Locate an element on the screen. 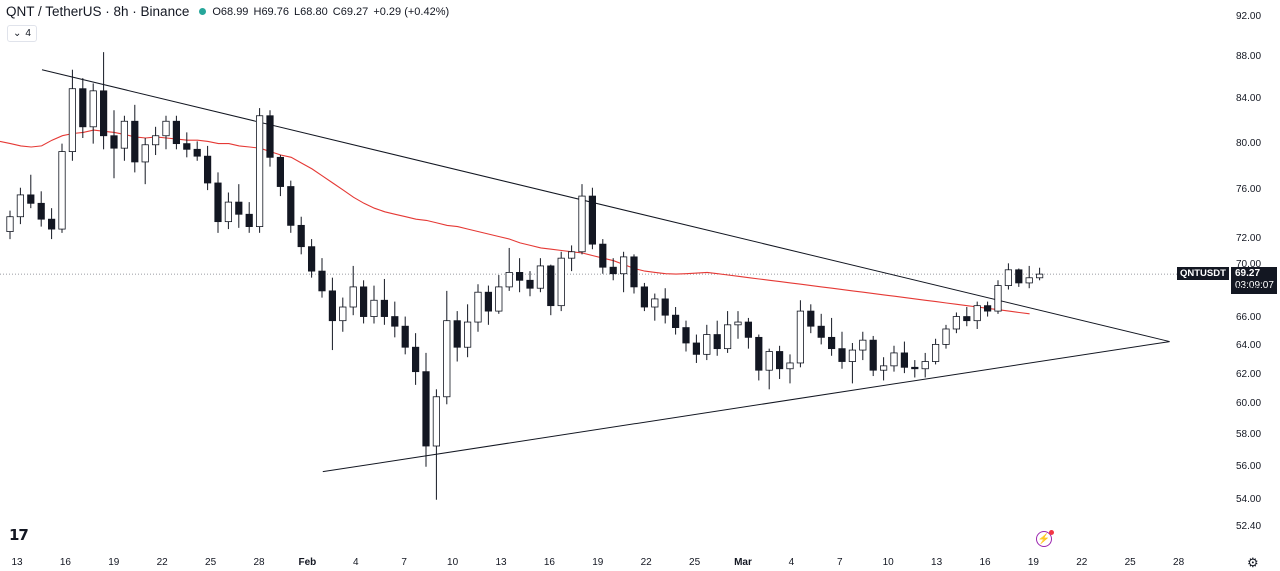  last-price-badge: 69.27 03:09:07 is located at coordinates (1254, 280).